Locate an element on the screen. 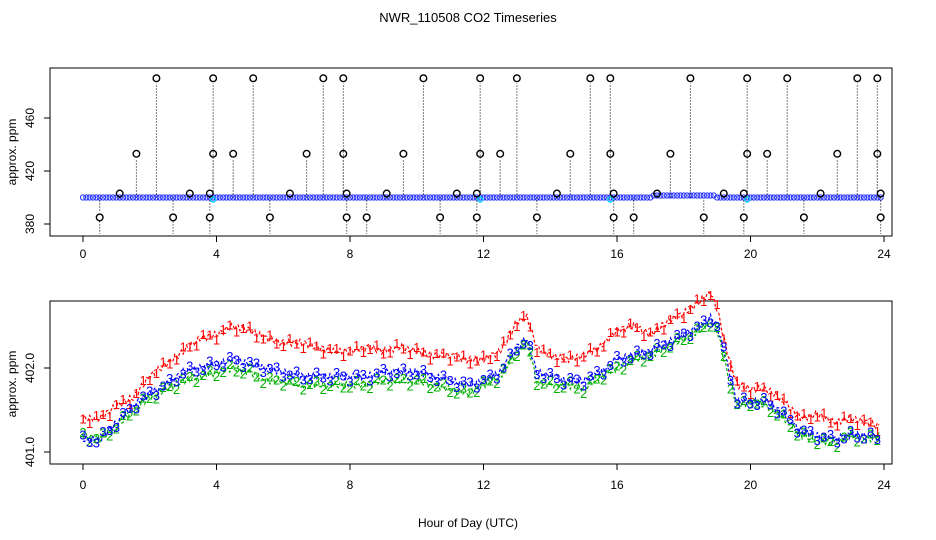 This screenshot has height=540, width=936. x-axis-label: Hour of Day (UTC) is located at coordinates (468, 523).